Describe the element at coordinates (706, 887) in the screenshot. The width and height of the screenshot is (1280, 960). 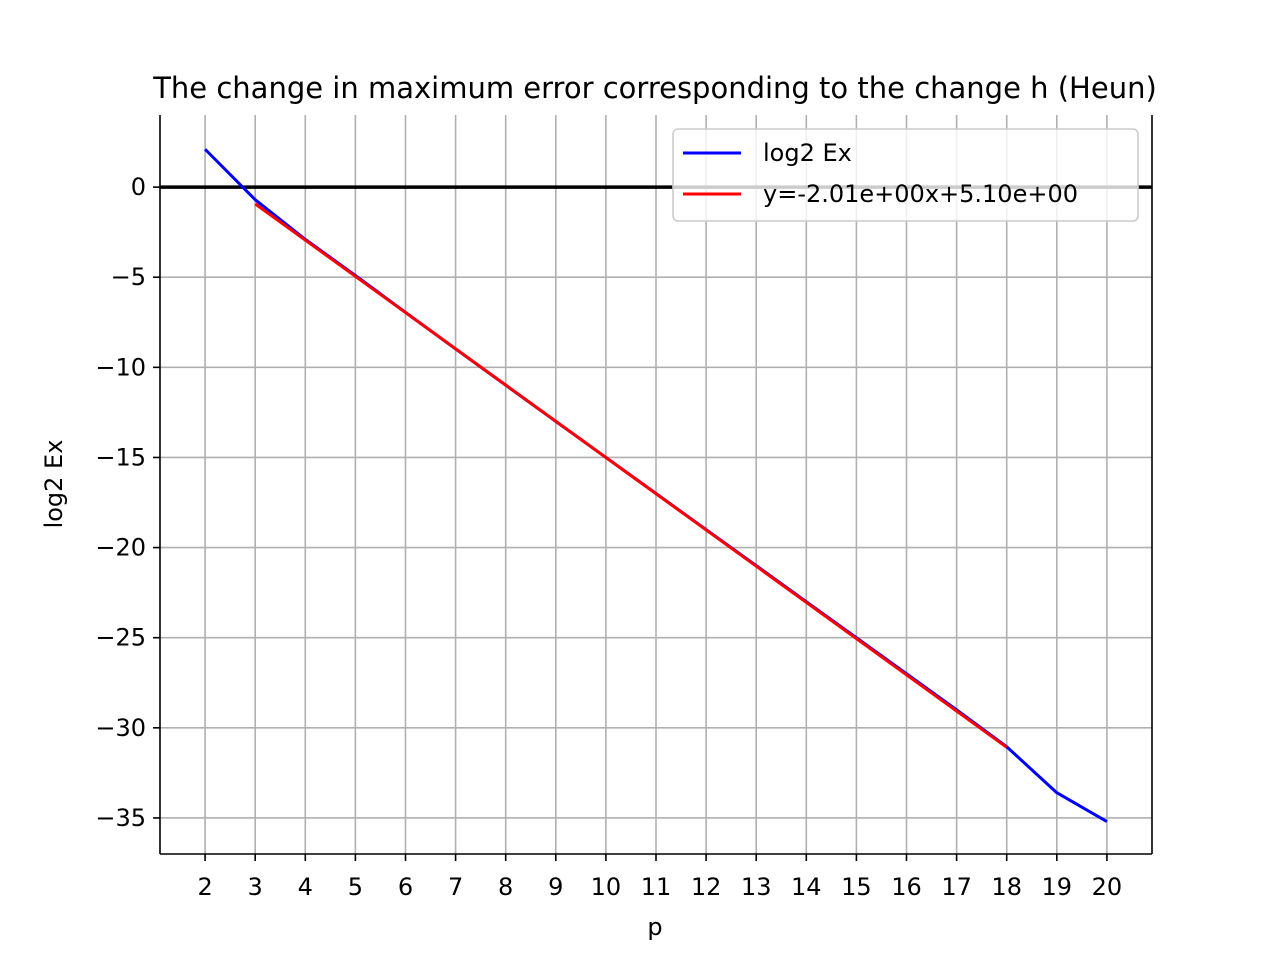
I see `x-tick-label: 12` at that location.